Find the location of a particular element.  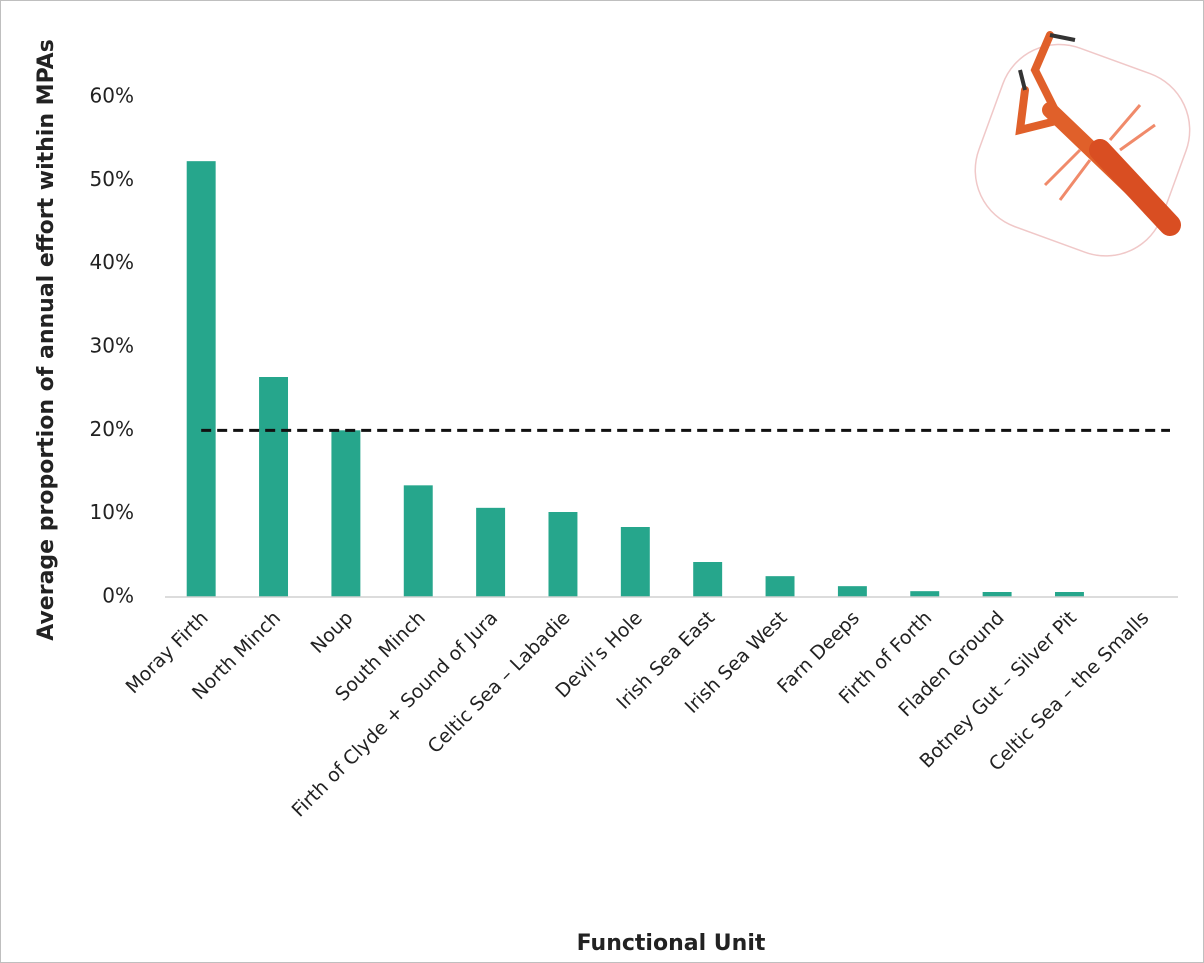

y-tick-label: 40% is located at coordinates (112, 262).